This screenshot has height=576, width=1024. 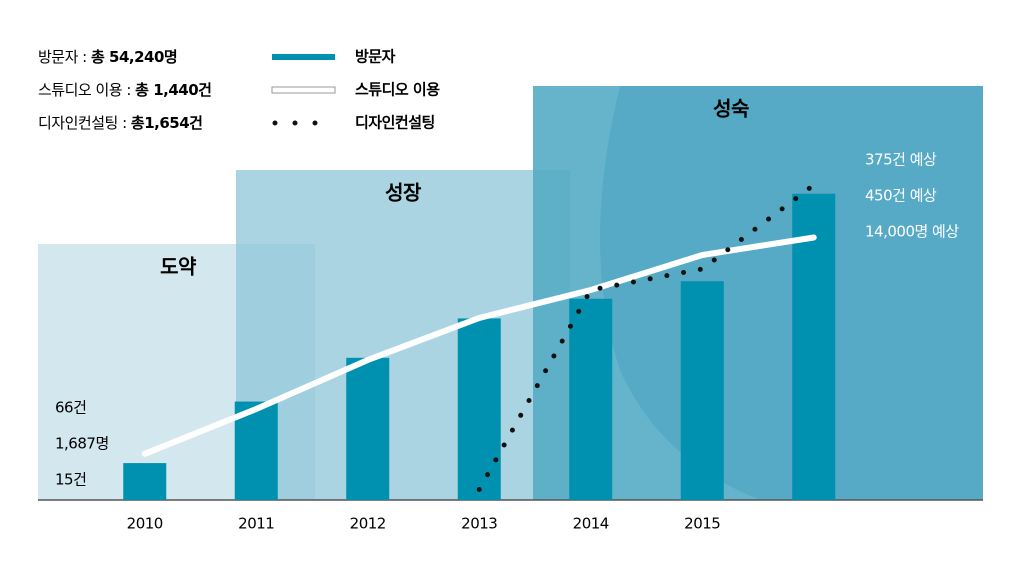 What do you see at coordinates (912, 232) in the screenshot?
I see `end-label: 14,000명 예상` at bounding box center [912, 232].